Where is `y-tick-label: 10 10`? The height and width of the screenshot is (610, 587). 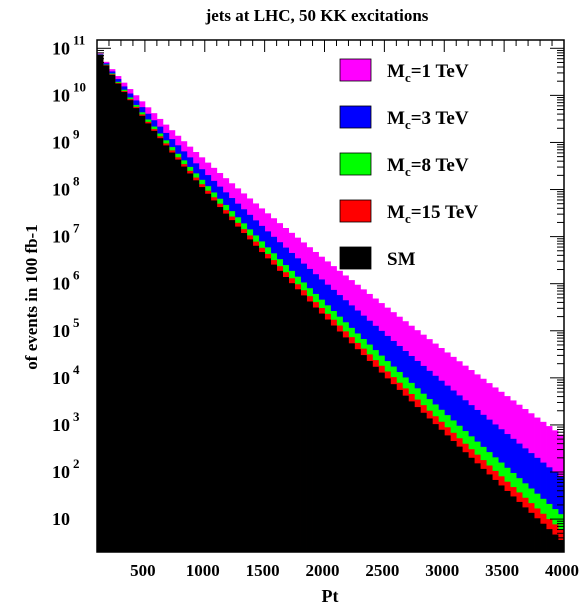
y-tick-label: 10 10 is located at coordinates (69, 92).